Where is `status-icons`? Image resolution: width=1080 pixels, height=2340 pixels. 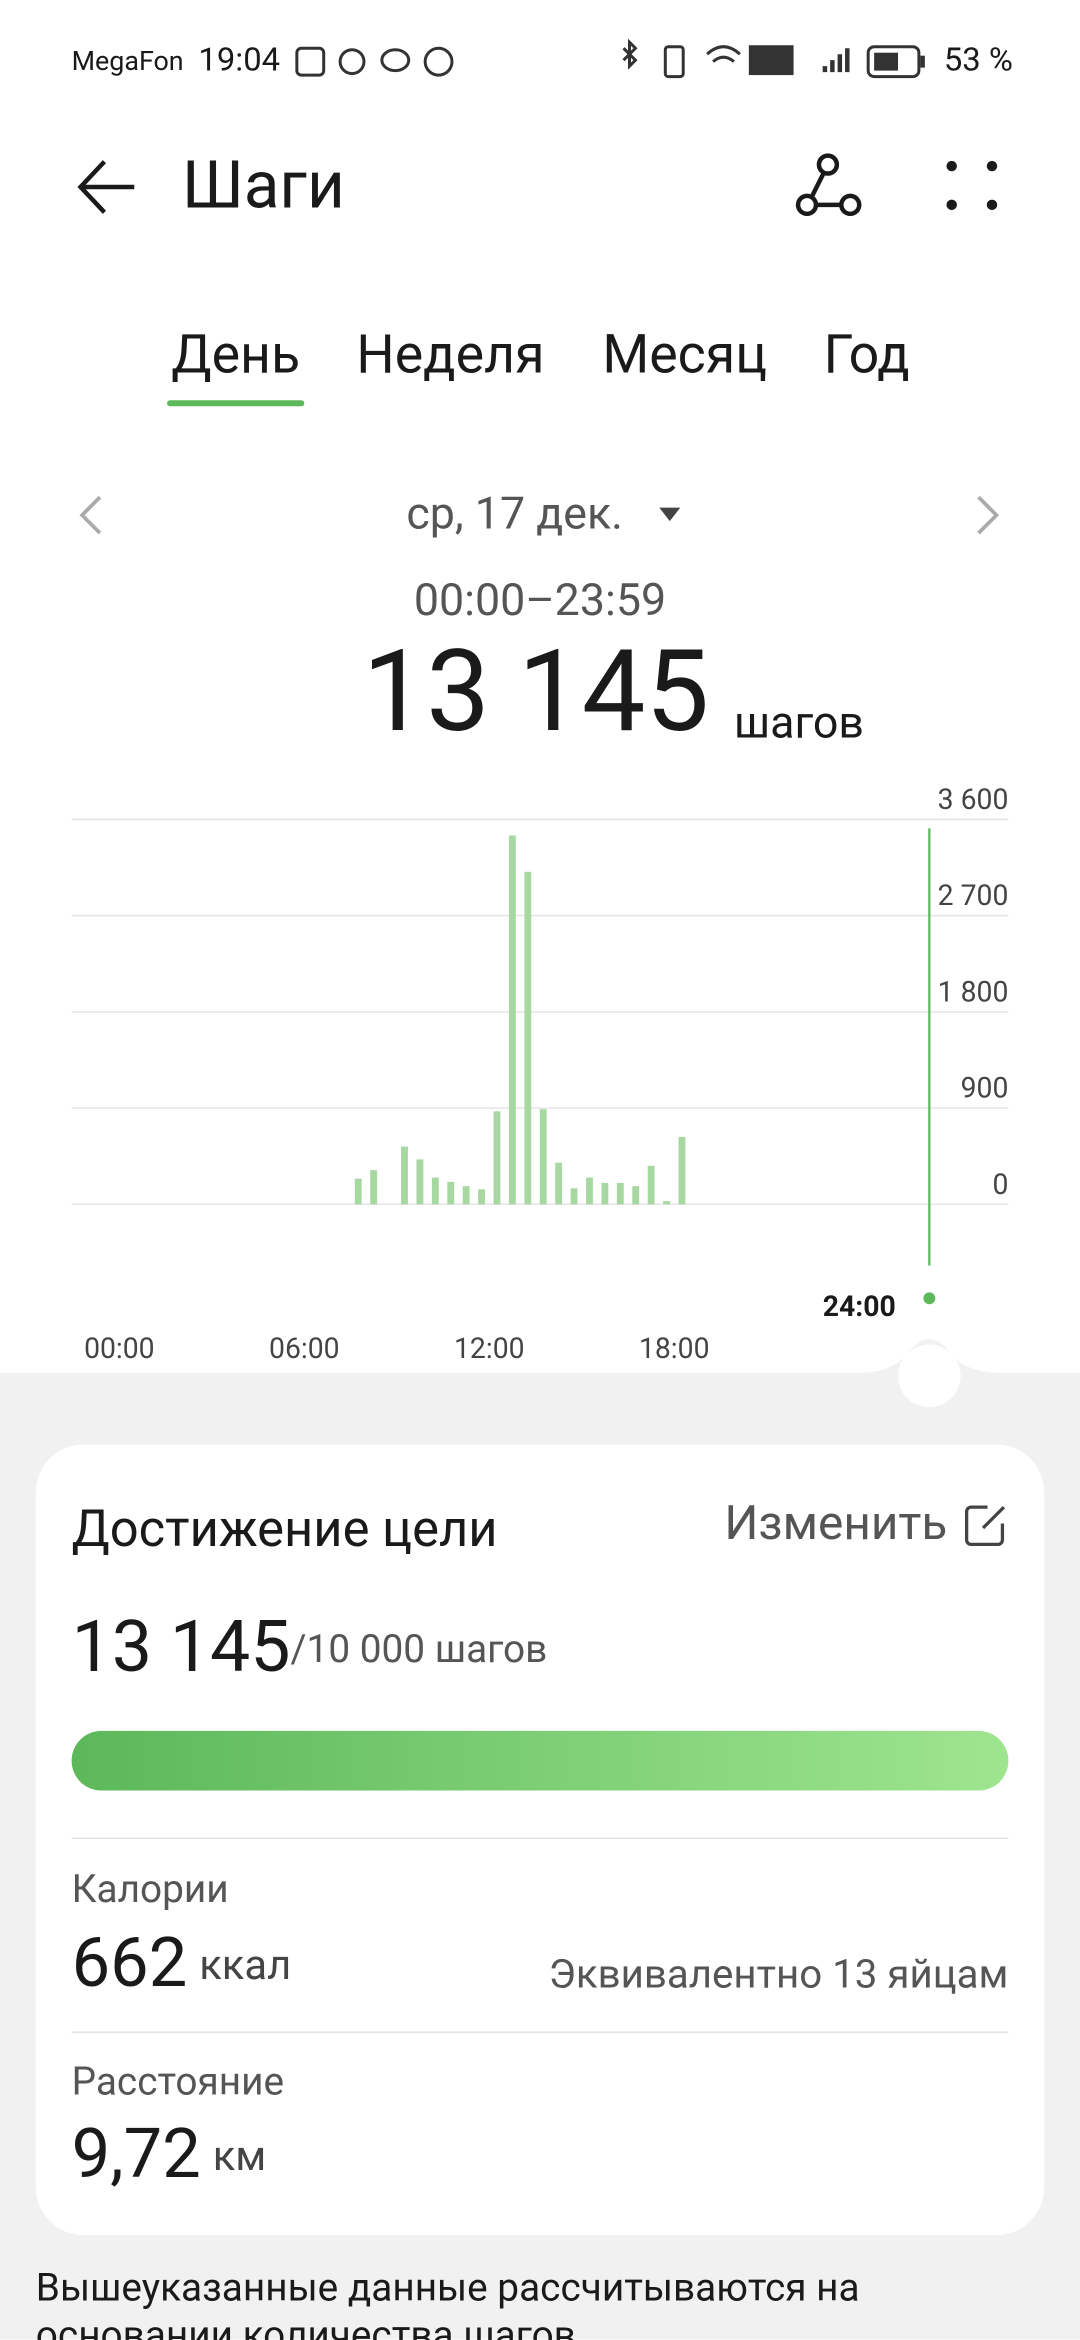 status-icons is located at coordinates (610, 58).